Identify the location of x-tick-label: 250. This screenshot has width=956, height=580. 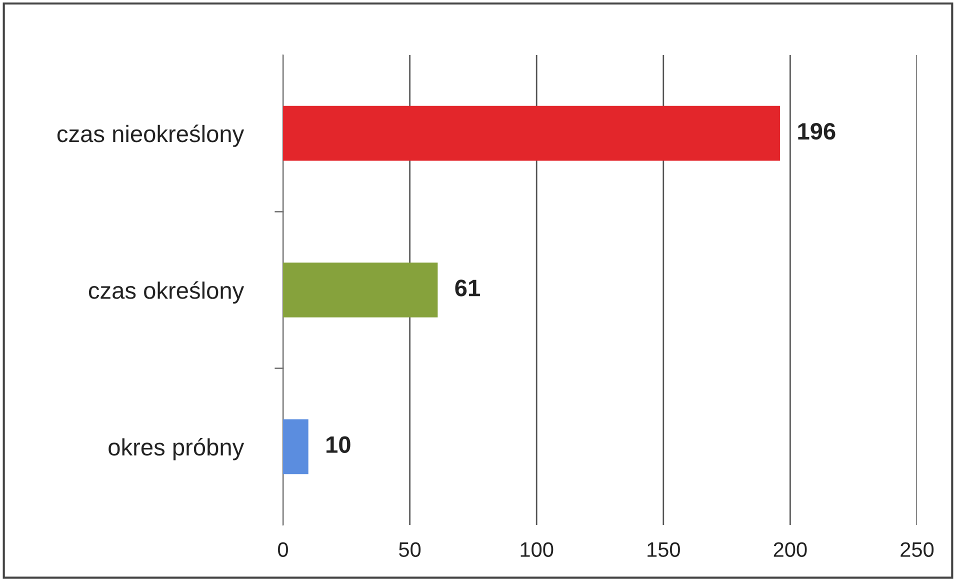
(917, 549).